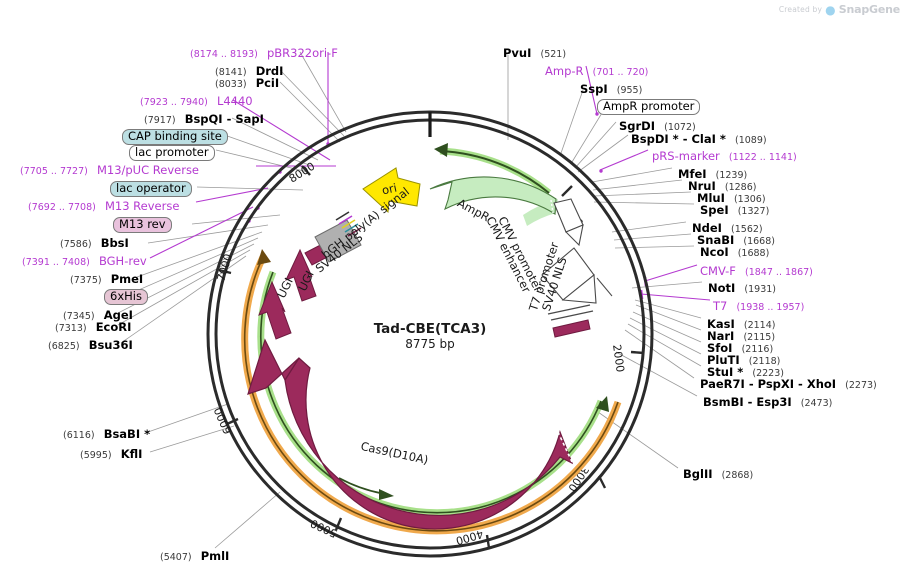 Image resolution: width=908 pixels, height=571 pixels. I want to click on right-label-pluti: PluTI (2118), so click(745, 359).